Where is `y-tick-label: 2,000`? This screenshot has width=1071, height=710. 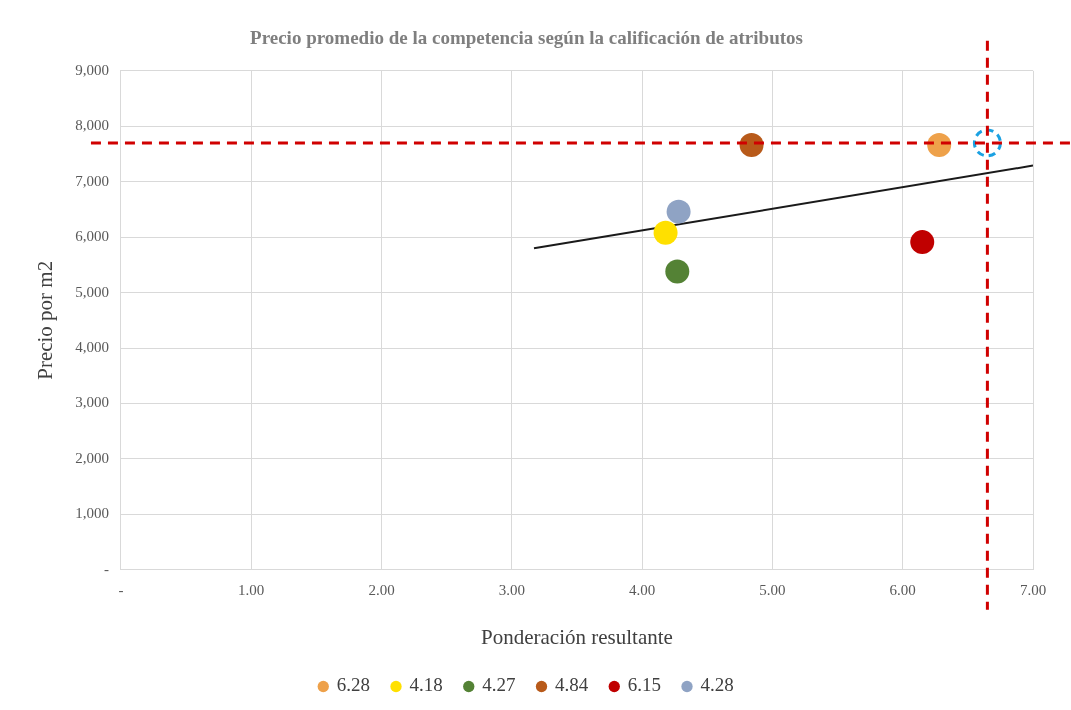 y-tick-label: 2,000 is located at coordinates (92, 457).